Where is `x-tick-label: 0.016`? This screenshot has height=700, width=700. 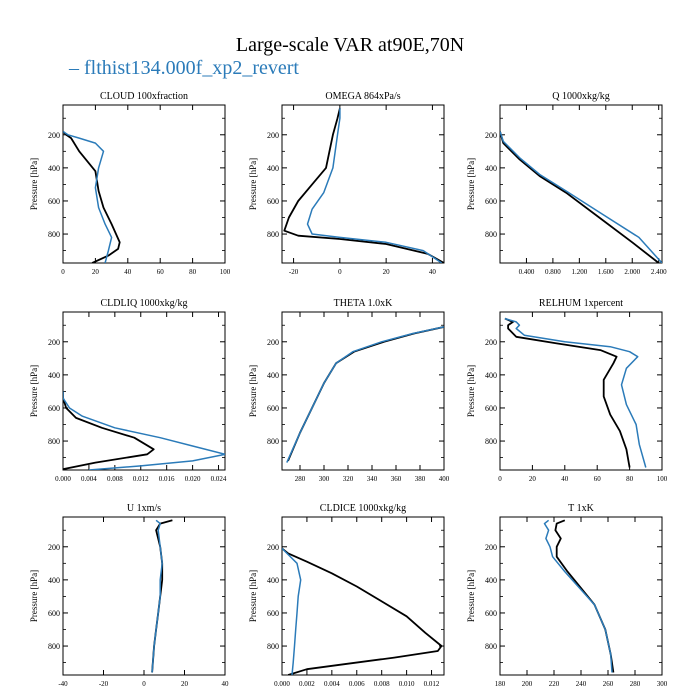
x-tick-label: 0.016 is located at coordinates (167, 479).